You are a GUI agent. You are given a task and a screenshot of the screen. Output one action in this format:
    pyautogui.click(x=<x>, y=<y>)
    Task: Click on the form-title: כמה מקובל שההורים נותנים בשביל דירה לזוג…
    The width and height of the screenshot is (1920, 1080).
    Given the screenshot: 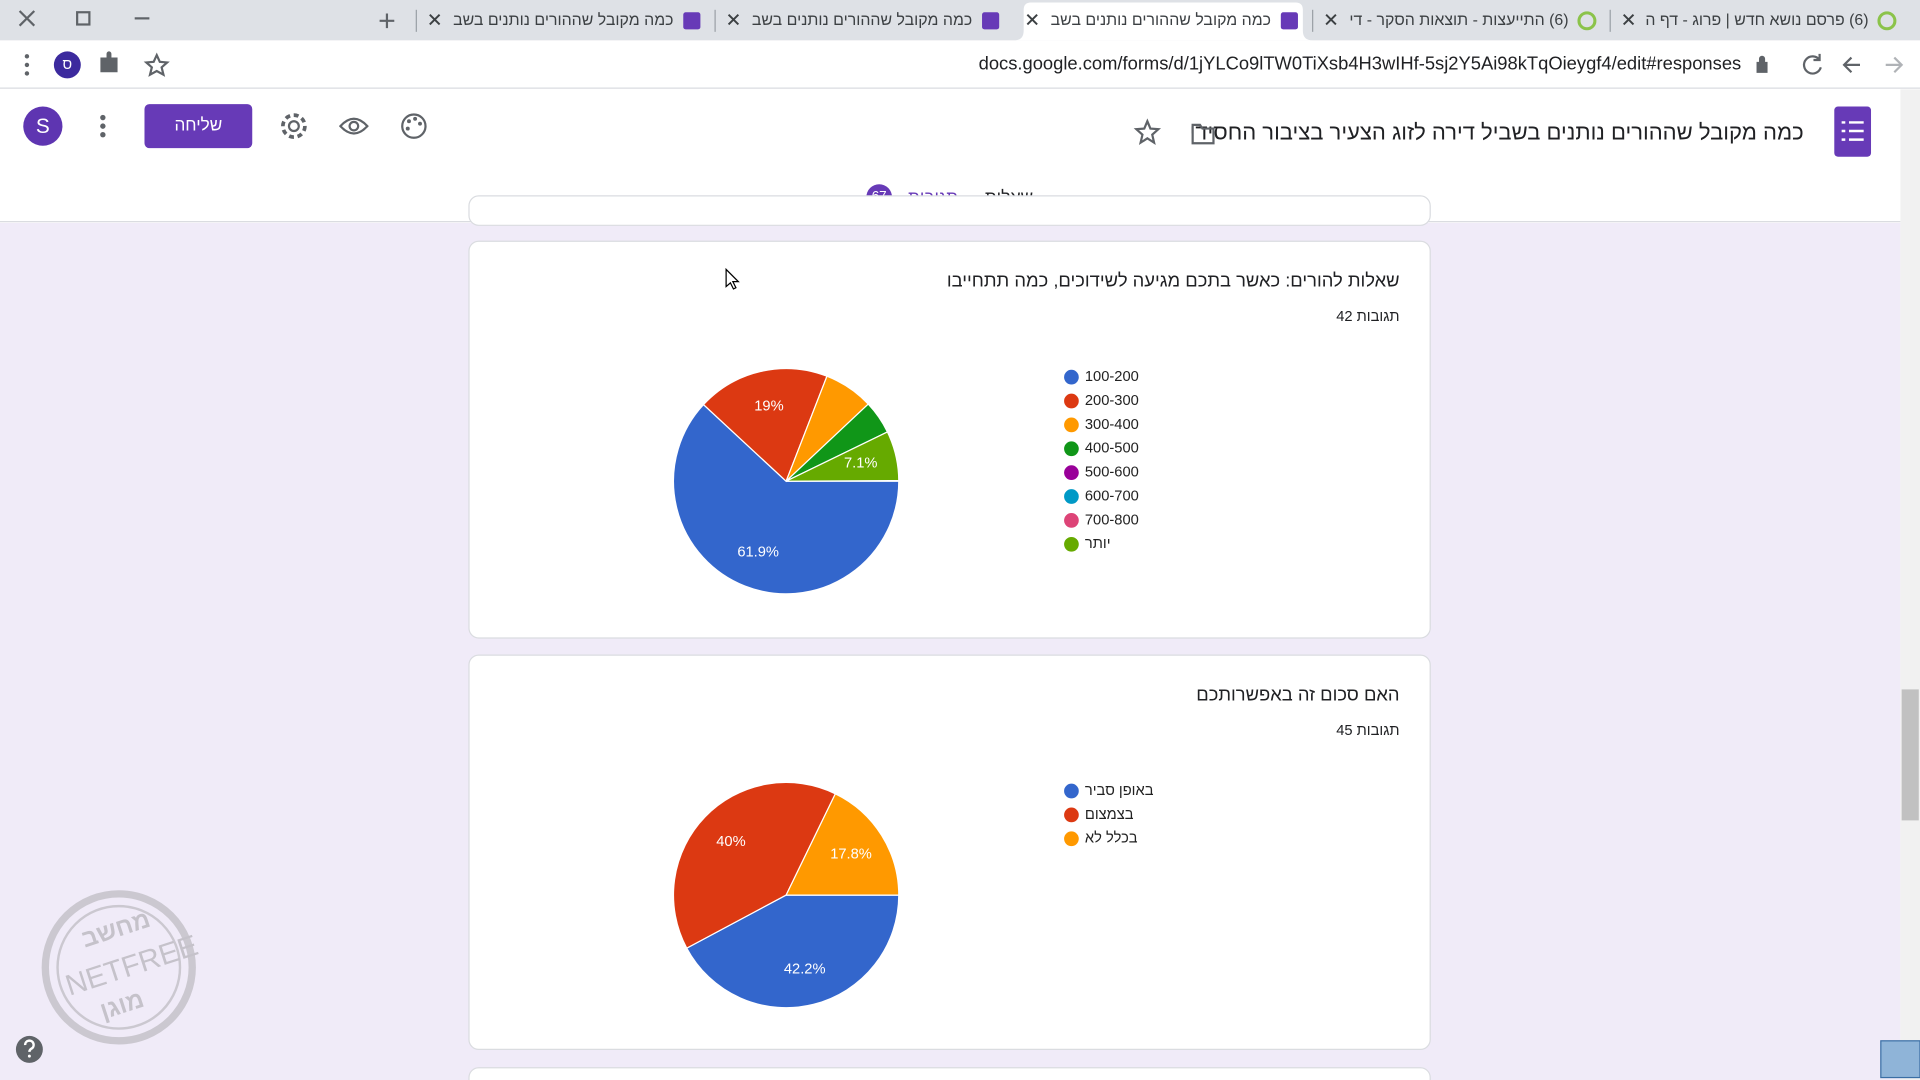 What is the action you would take?
    pyautogui.click(x=1497, y=131)
    